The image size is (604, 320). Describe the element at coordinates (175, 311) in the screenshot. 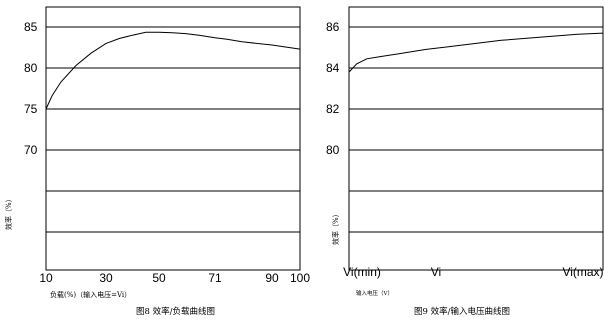

I see `chart1-caption: 图8 效率/负载曲线图` at that location.